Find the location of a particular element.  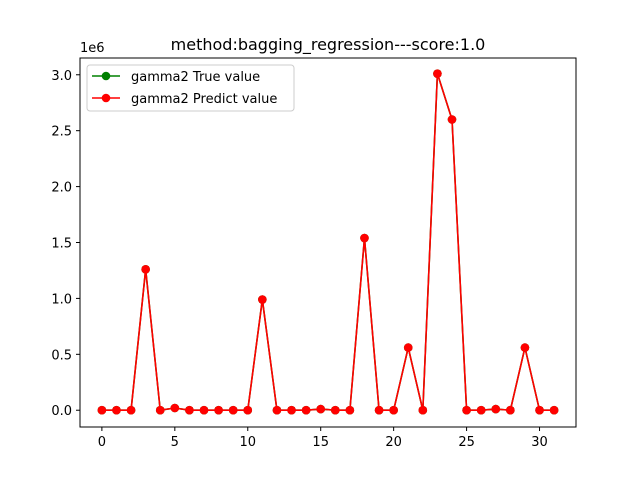

y-tick-label: 2.0 is located at coordinates (61, 188).